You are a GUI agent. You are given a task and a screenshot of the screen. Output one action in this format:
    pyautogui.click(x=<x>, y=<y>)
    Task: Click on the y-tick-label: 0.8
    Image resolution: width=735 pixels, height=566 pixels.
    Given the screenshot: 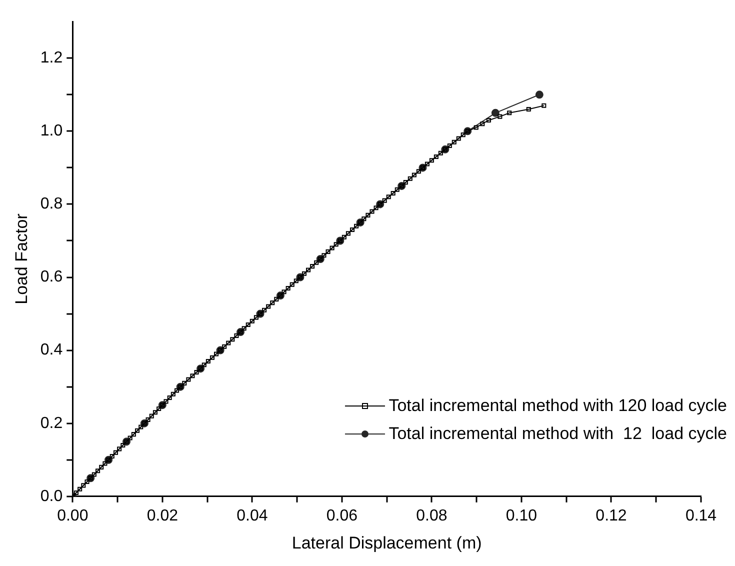 What is the action you would take?
    pyautogui.click(x=51, y=204)
    